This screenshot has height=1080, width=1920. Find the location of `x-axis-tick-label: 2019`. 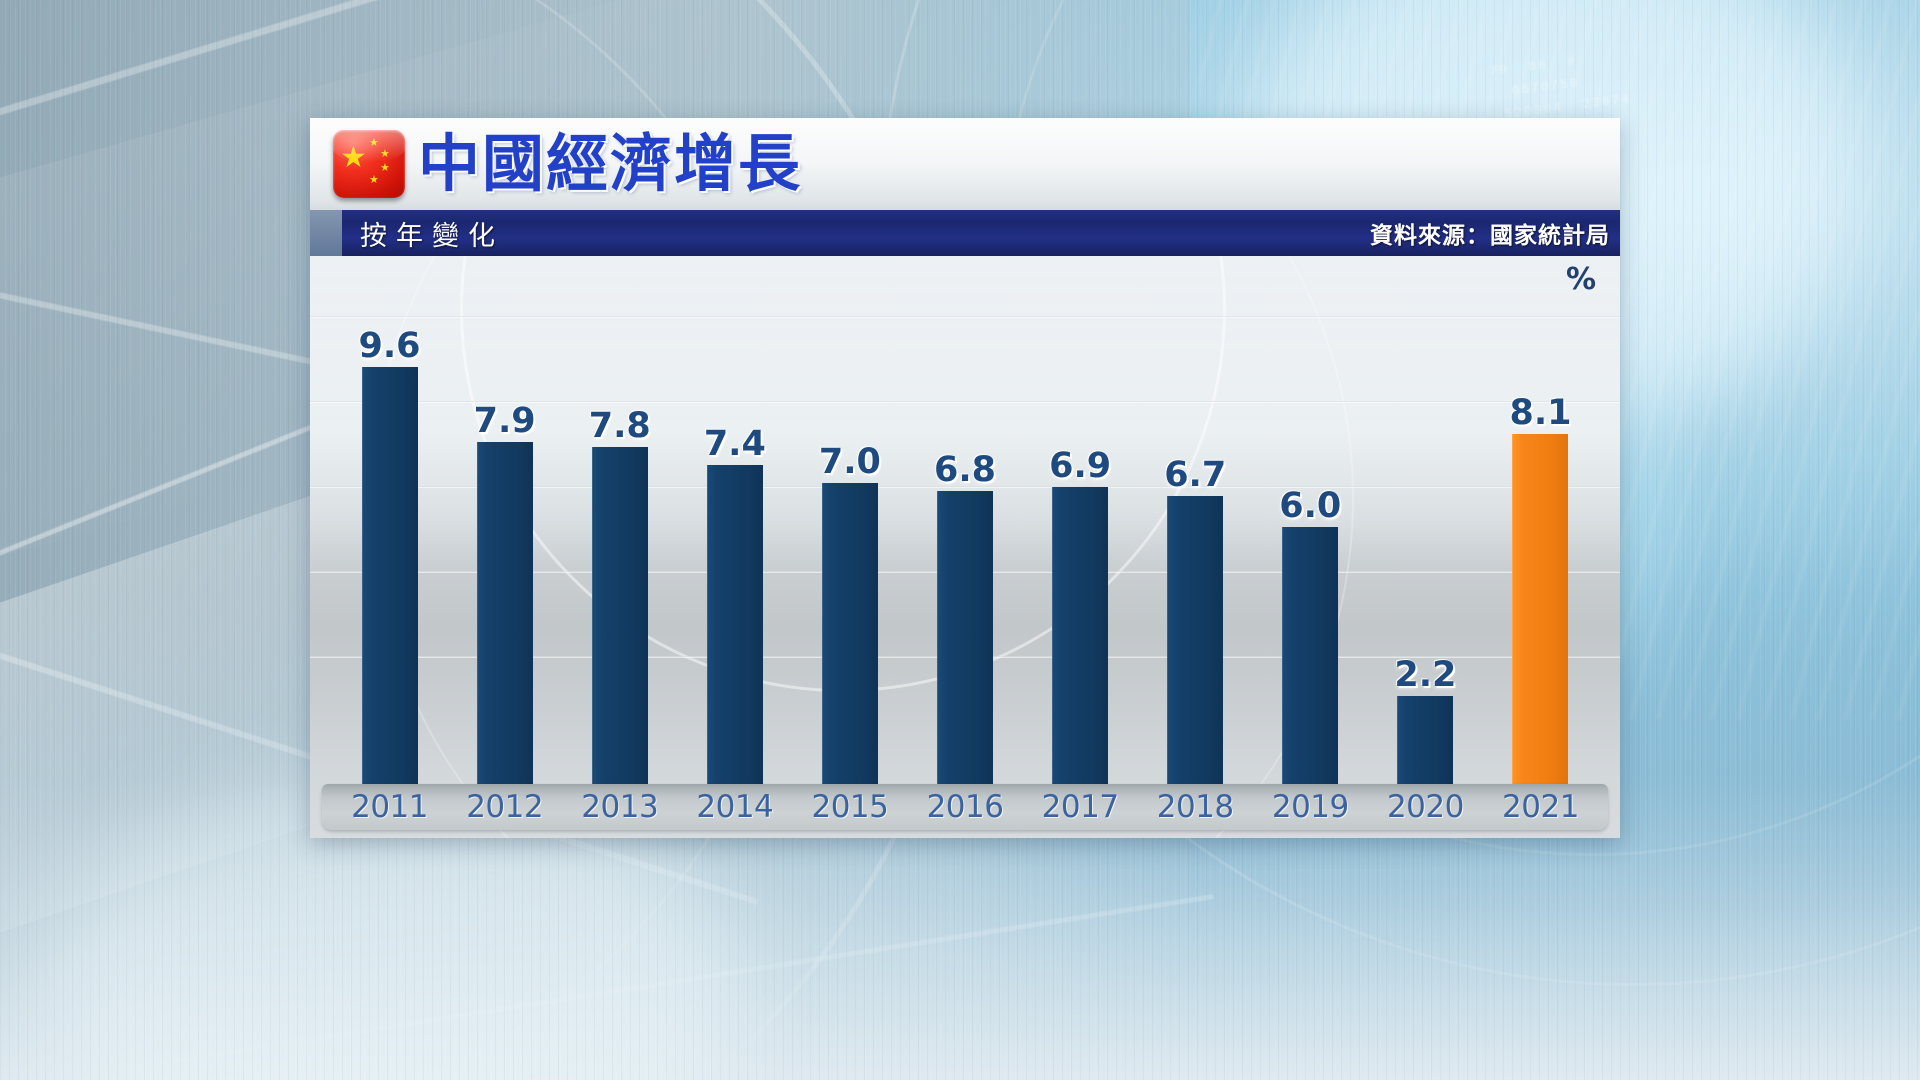

x-axis-tick-label: 2019 is located at coordinates (1310, 807).